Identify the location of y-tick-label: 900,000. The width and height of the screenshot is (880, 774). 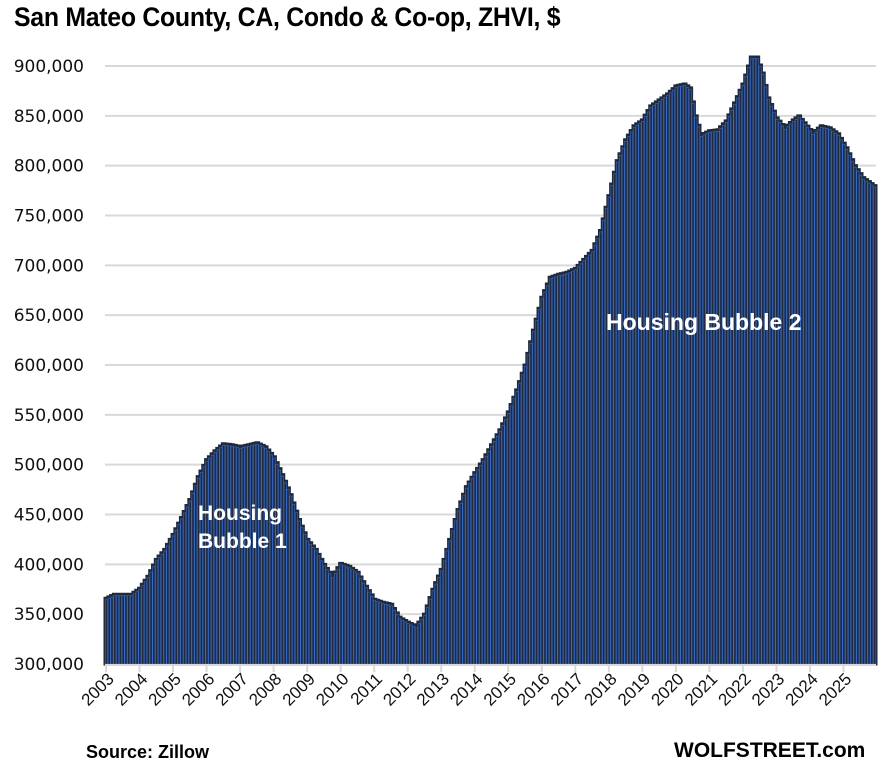
(49, 67).